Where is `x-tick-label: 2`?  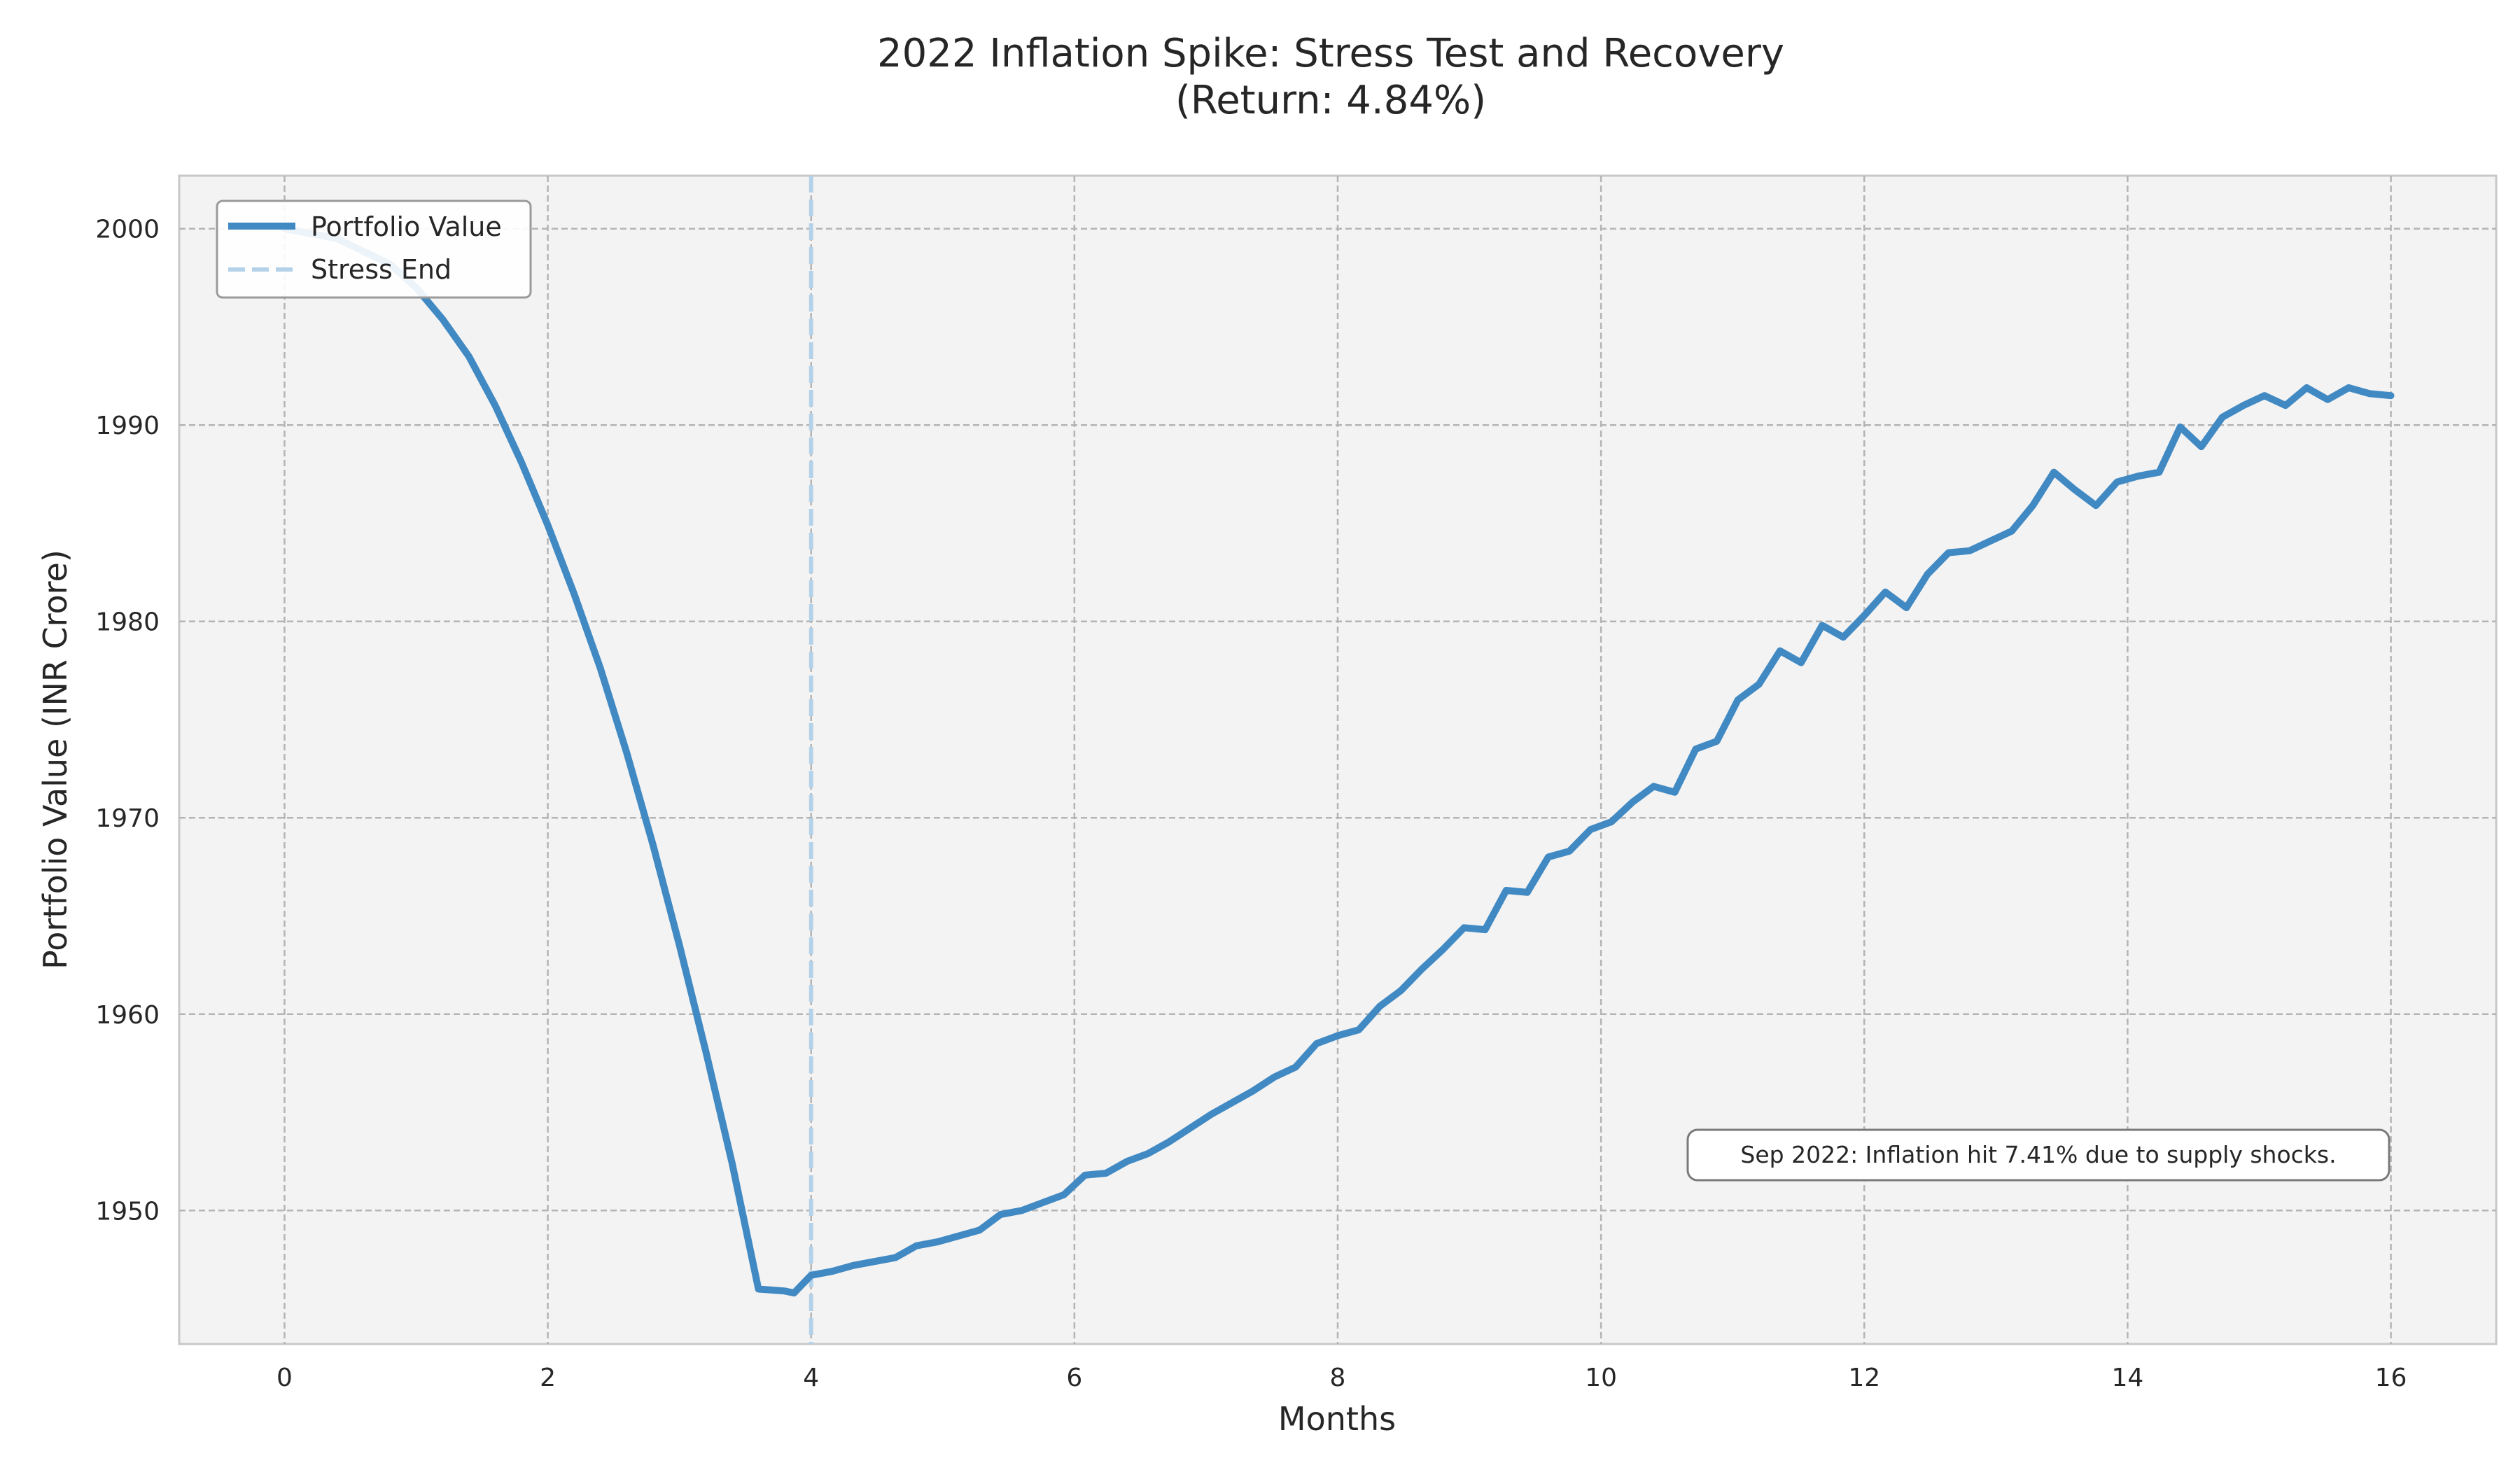
x-tick-label: 2 is located at coordinates (548, 1378).